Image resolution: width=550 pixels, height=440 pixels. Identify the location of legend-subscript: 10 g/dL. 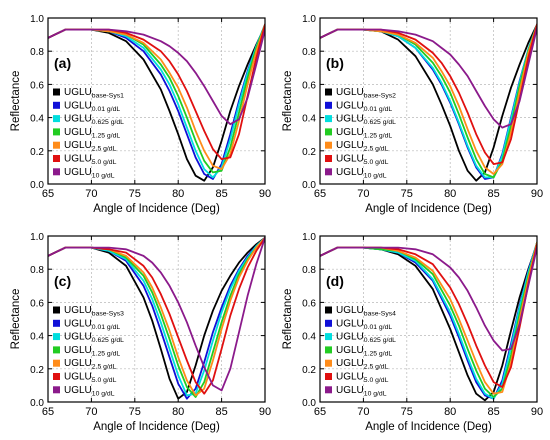
(375, 393).